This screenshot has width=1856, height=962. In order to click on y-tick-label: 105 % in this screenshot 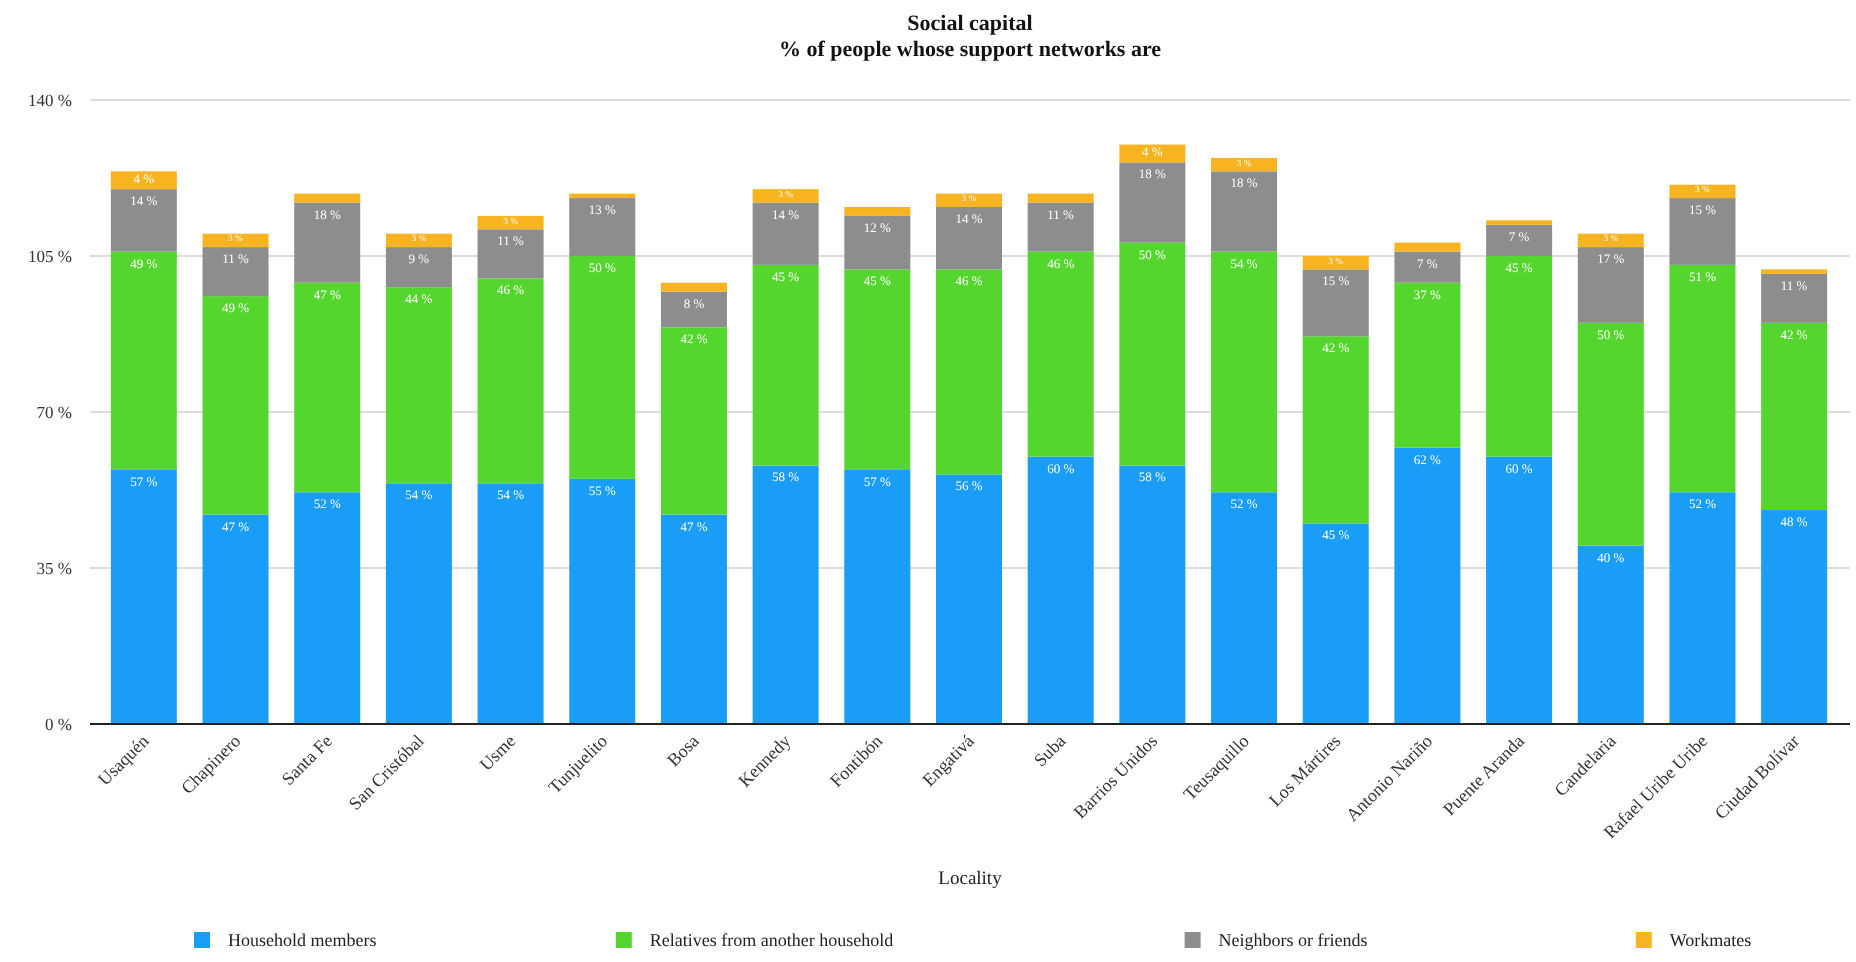, I will do `click(50, 256)`.